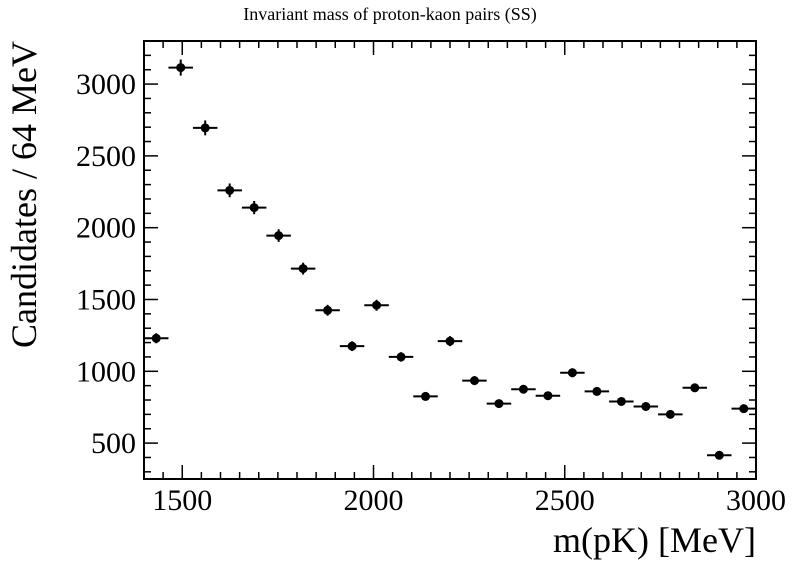  Describe the element at coordinates (565, 500) in the screenshot. I see `x-tick-label: 2500` at that location.